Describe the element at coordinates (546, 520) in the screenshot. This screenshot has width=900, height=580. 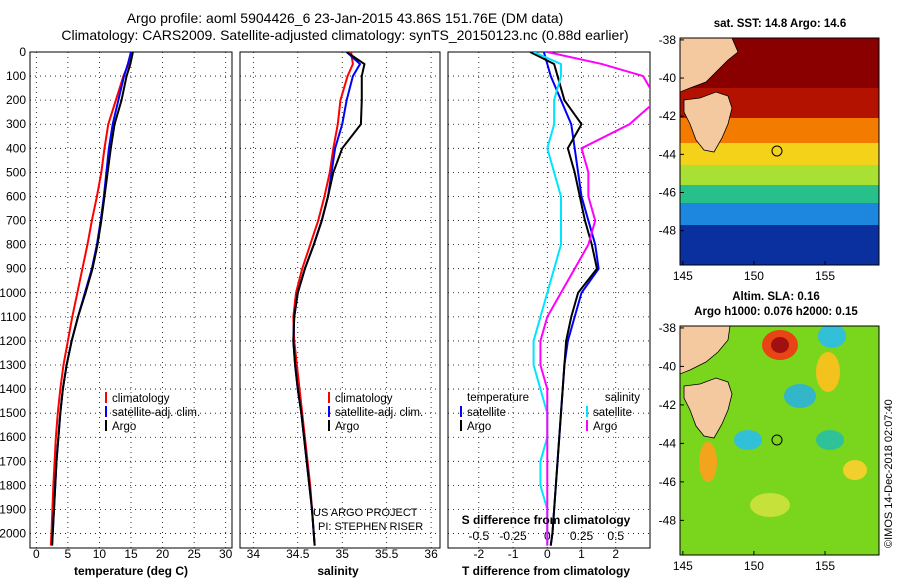
I see `s-difference-label: S difference from climatology` at that location.